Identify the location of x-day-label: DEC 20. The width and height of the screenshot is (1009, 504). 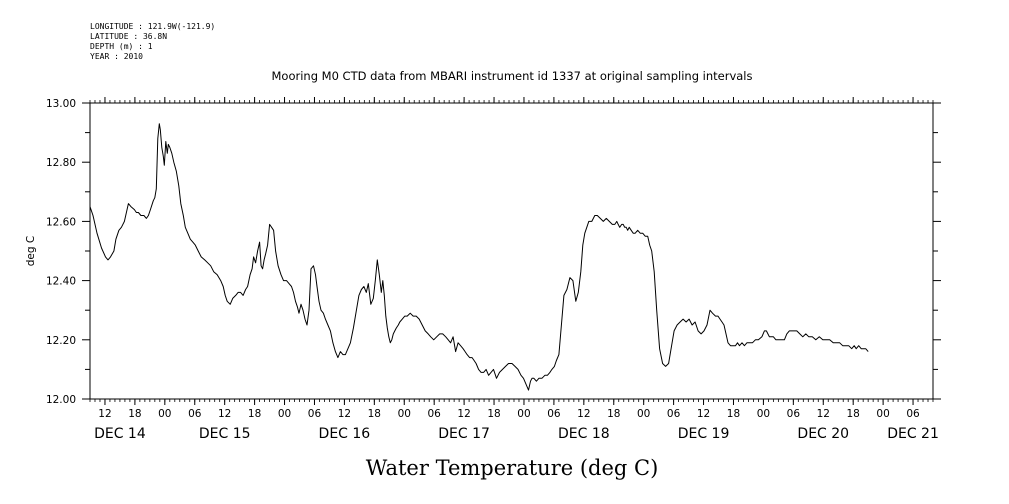
(823, 434).